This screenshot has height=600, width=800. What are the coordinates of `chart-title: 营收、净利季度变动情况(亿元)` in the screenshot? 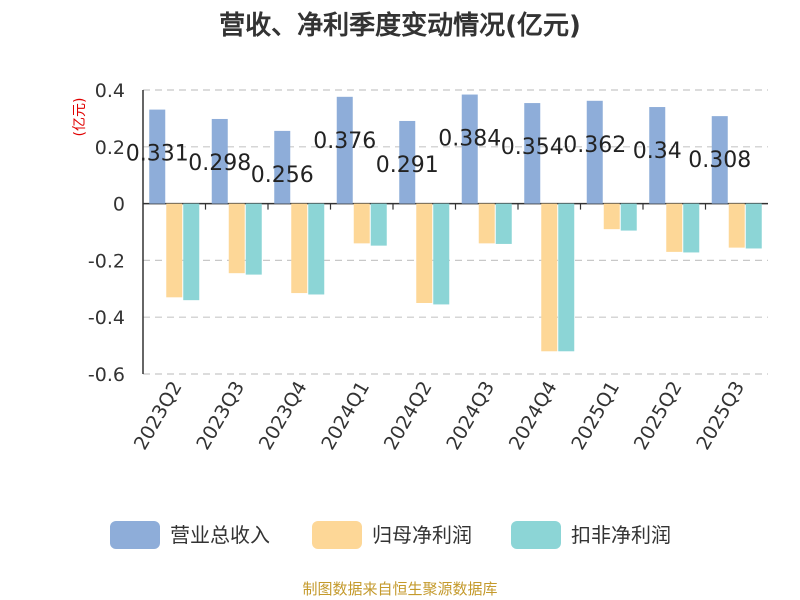 It's located at (400, 25).